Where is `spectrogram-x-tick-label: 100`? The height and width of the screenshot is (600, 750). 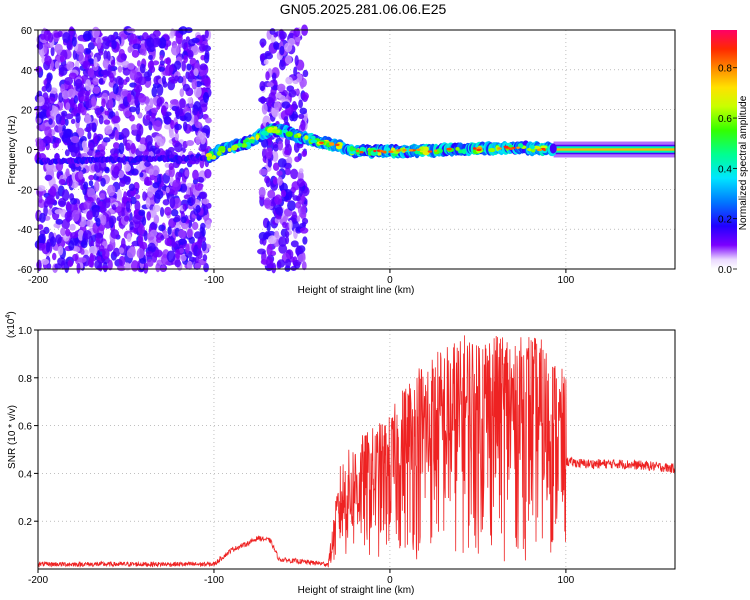
spectrogram-x-tick-label: 100 is located at coordinates (566, 280).